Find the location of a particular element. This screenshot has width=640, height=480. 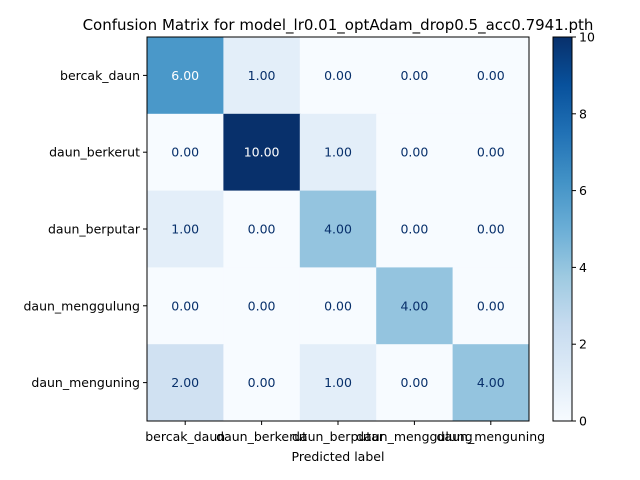

cell-value-label: 10.00 is located at coordinates (262, 152).